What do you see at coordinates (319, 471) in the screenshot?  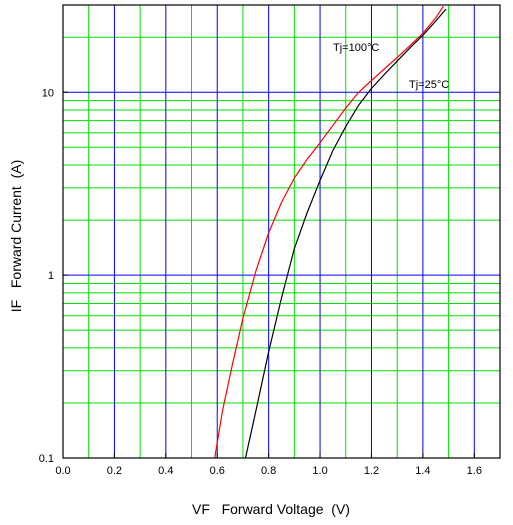 I see `x-tick-label: 1.0` at bounding box center [319, 471].